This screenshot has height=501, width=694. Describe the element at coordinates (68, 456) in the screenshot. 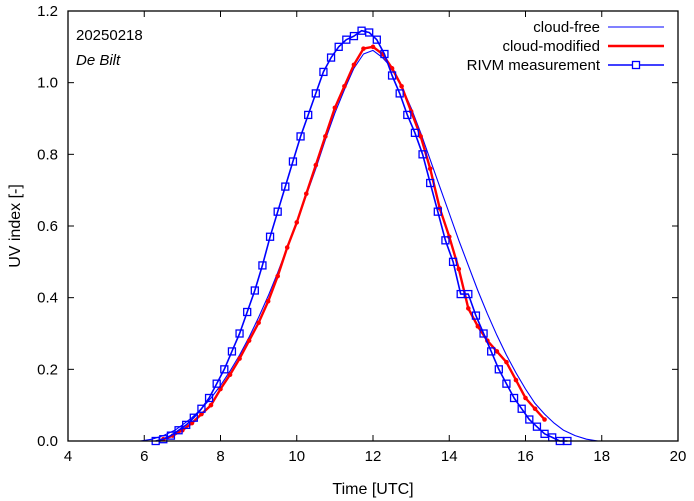

I see `x-tick-label: 4` at that location.